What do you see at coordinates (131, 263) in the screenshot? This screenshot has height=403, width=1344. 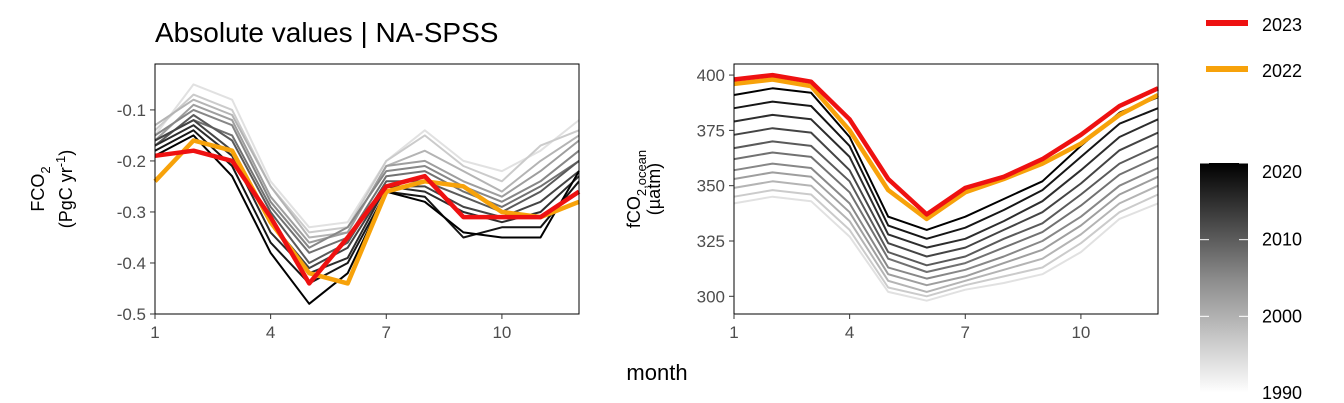 I see `panel-fco2-y-tick-label: -0.4` at bounding box center [131, 263].